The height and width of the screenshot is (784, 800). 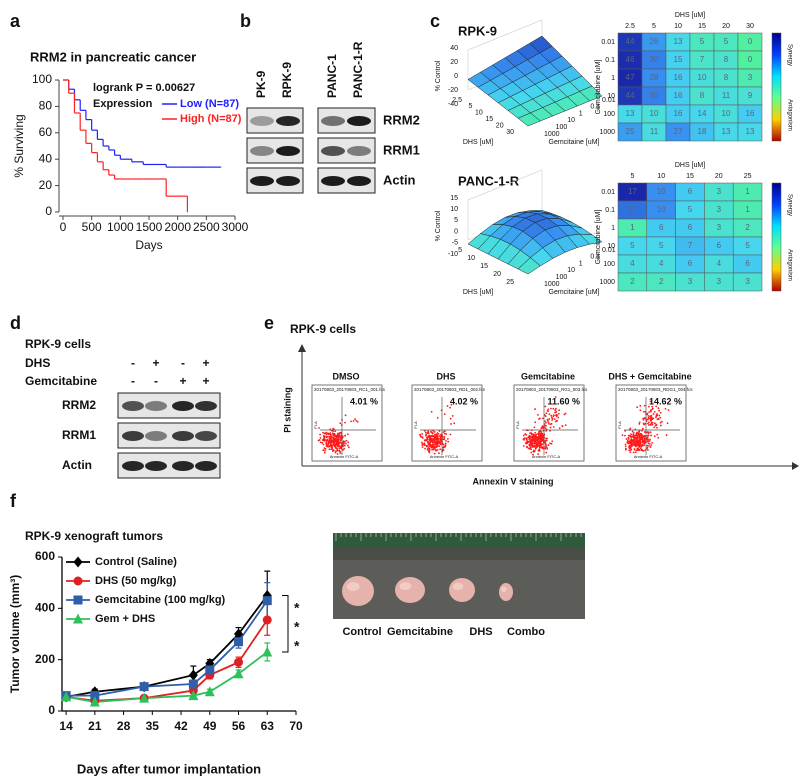 What do you see at coordinates (332, 76) in the screenshot?
I see `lane-label: PANC-1` at bounding box center [332, 76].